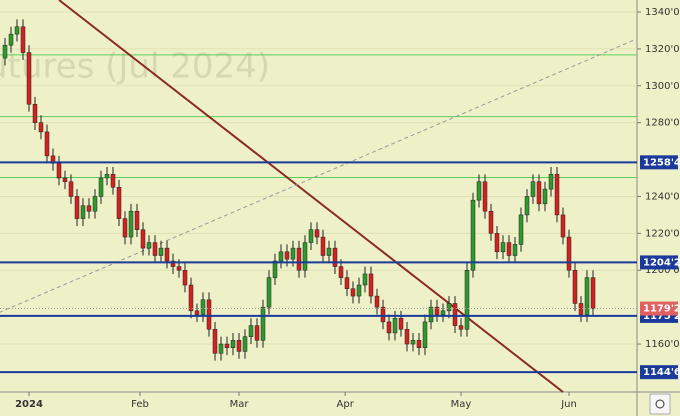 The width and height of the screenshot is (680, 416). I want to click on y-tick-label: 1300'0, so click(662, 86).